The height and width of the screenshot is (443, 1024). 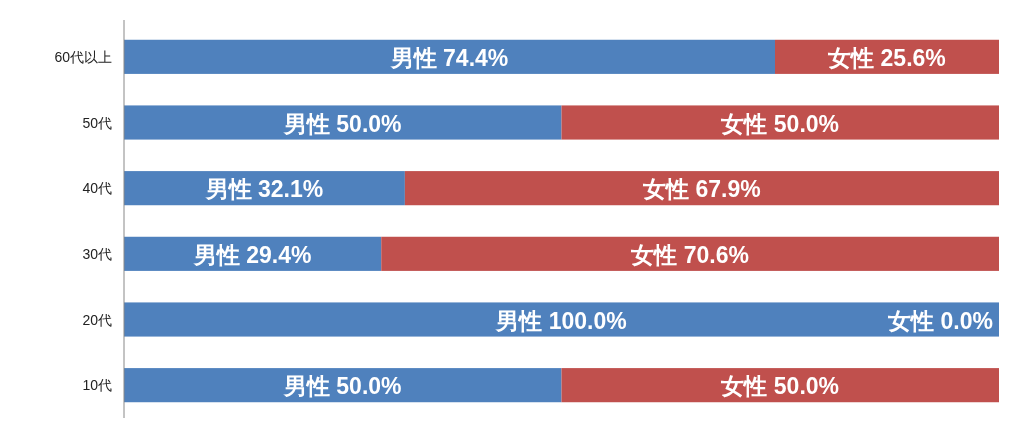 I want to click on y-tick-label: 50代, so click(x=97, y=122).